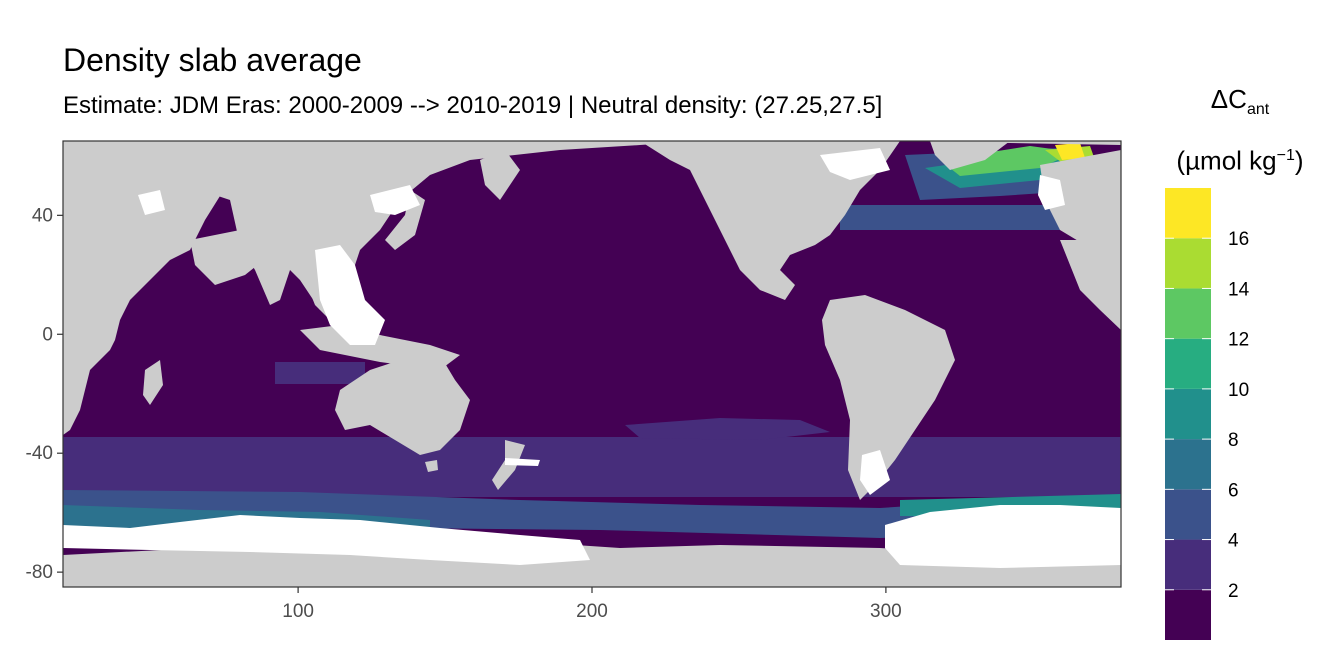 The image size is (1344, 672). What do you see at coordinates (47, 334) in the screenshot?
I see `y-tick-label: 0` at bounding box center [47, 334].